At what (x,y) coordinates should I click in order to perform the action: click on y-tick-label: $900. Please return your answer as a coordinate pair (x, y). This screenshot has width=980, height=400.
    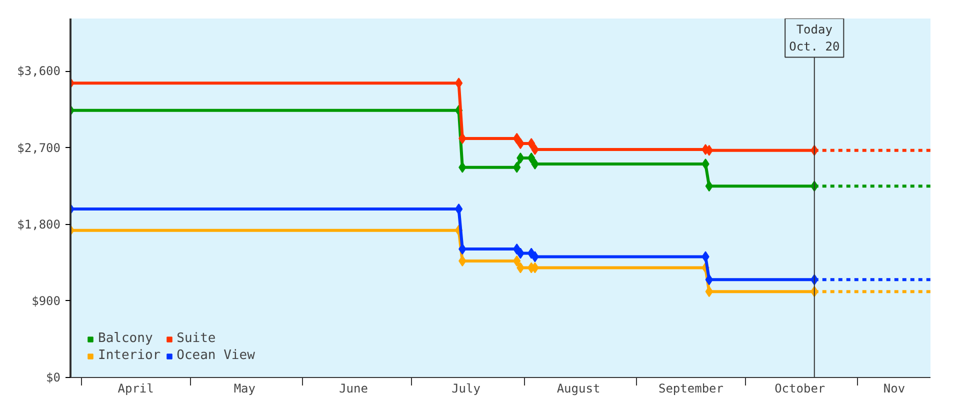
    Looking at the image, I should click on (46, 301).